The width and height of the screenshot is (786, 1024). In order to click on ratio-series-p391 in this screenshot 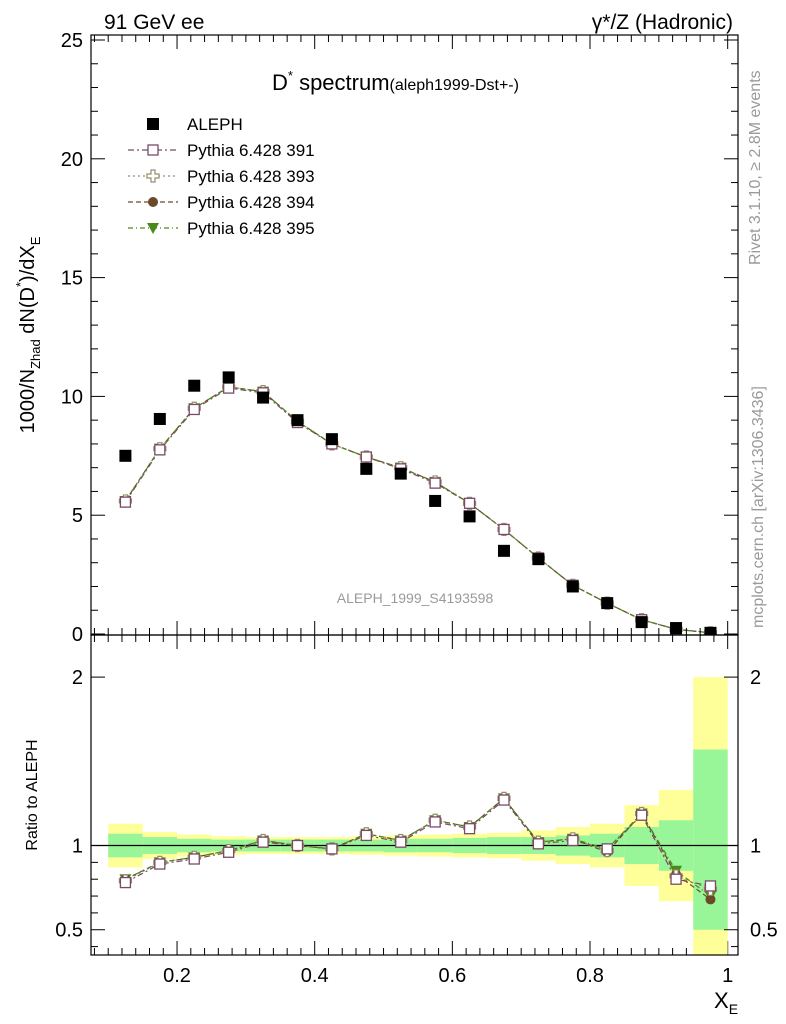, I will do `click(418, 843)`.